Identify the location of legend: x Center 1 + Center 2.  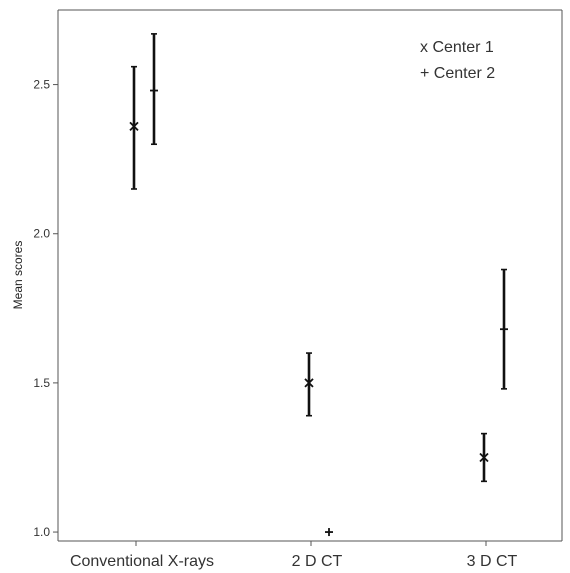
(457, 60).